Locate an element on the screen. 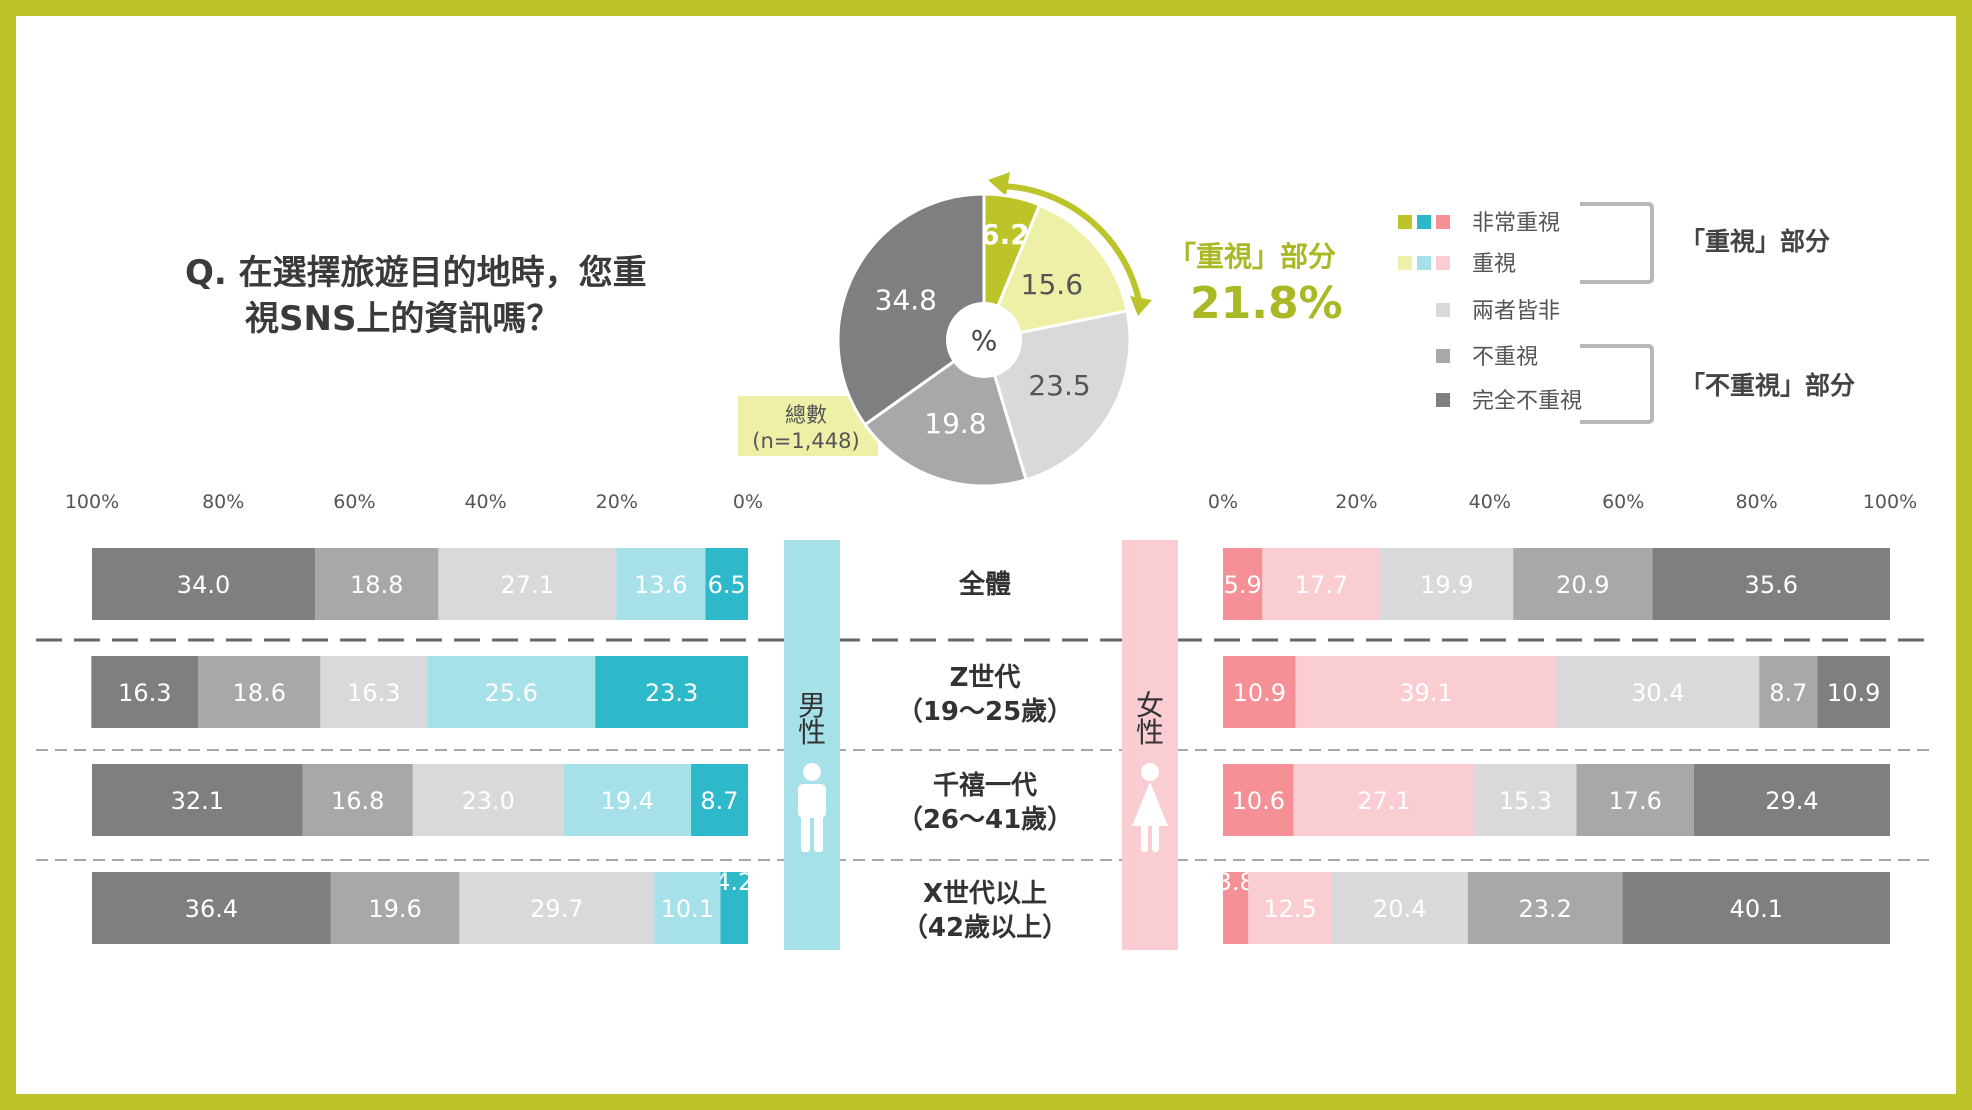  callout-value: 21.8% is located at coordinates (1266, 303).